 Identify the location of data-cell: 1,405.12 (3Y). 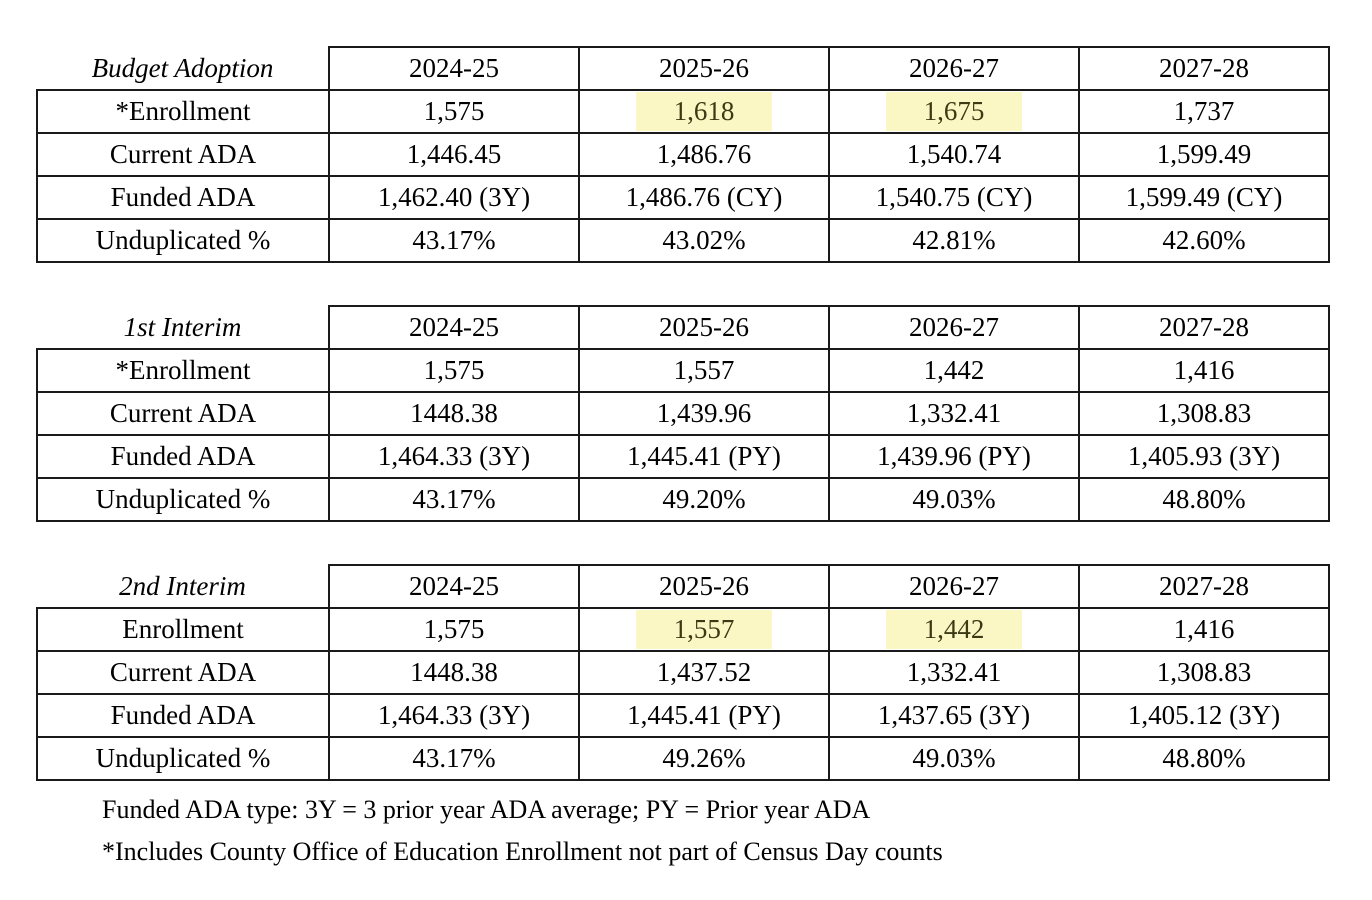
(1204, 715).